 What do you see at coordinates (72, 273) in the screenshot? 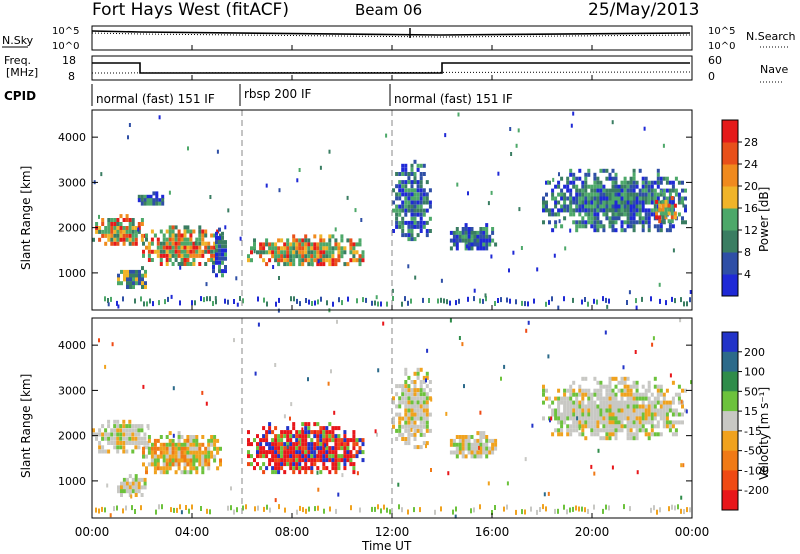
I see `y-tick-label: 1000` at bounding box center [72, 273].